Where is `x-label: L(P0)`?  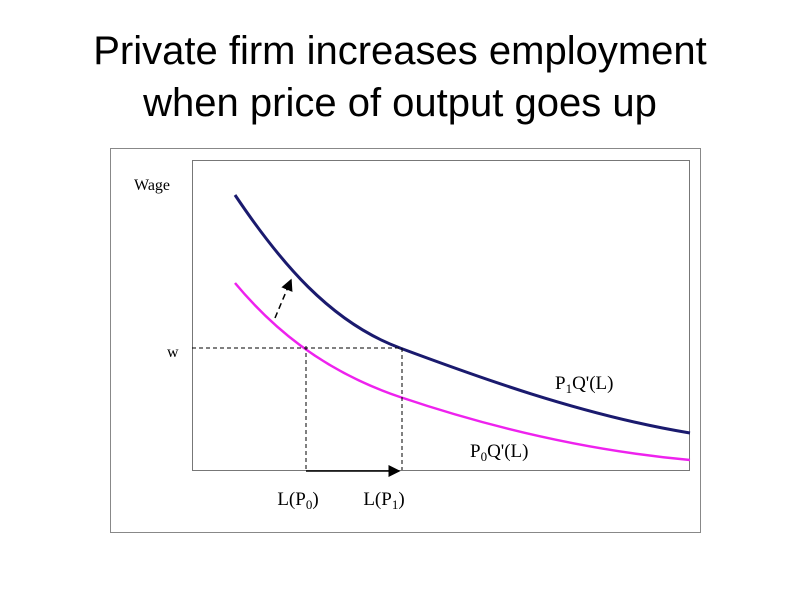
x-label: L(P0) is located at coordinates (297, 500).